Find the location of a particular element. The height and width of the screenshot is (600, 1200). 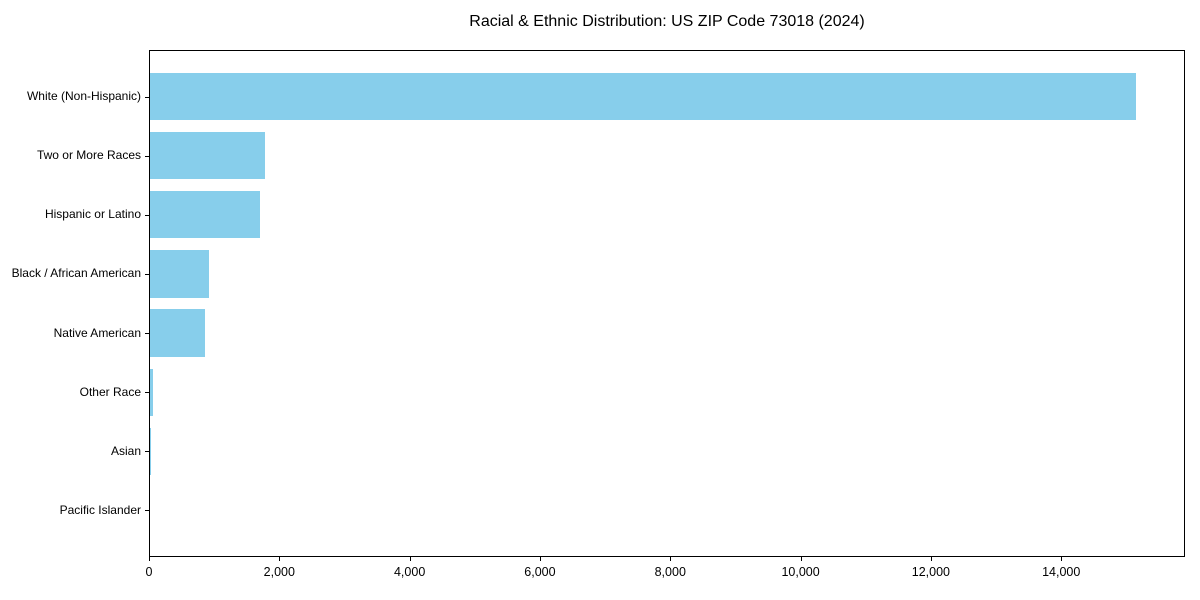

y-tick-label: Black / African American is located at coordinates (76, 273).